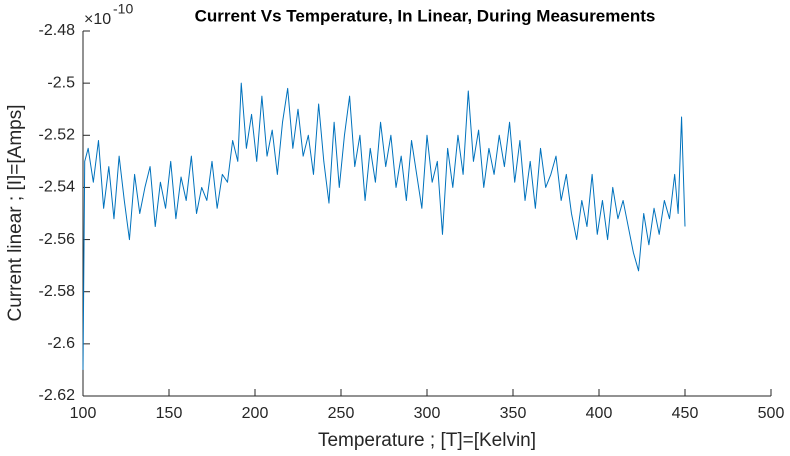  Describe the element at coordinates (57, 395) in the screenshot. I see `y-tick-label: -2.62` at that location.